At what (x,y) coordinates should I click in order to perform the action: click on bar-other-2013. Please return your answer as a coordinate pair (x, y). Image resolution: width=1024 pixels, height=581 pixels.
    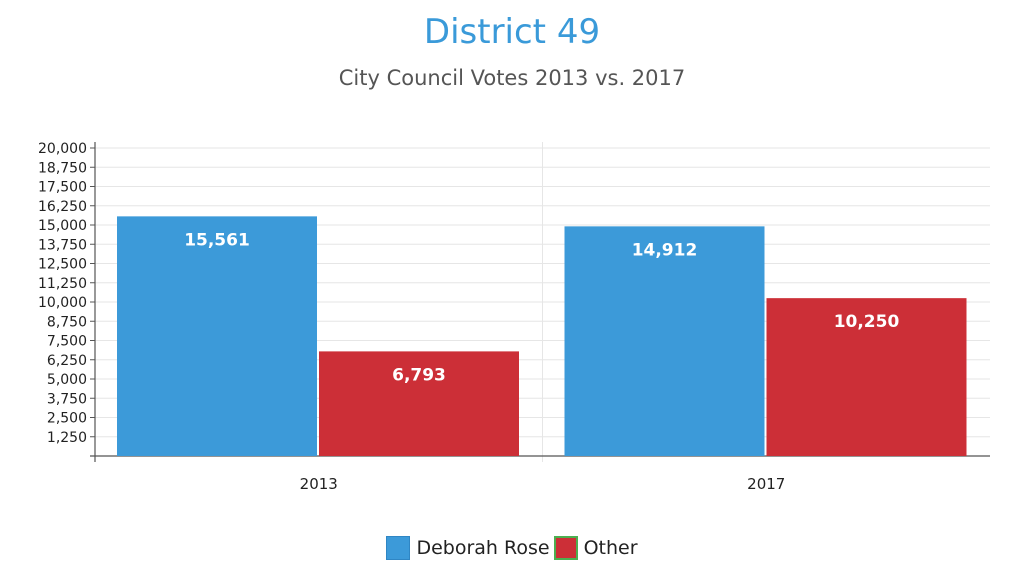
    Looking at the image, I should click on (419, 403).